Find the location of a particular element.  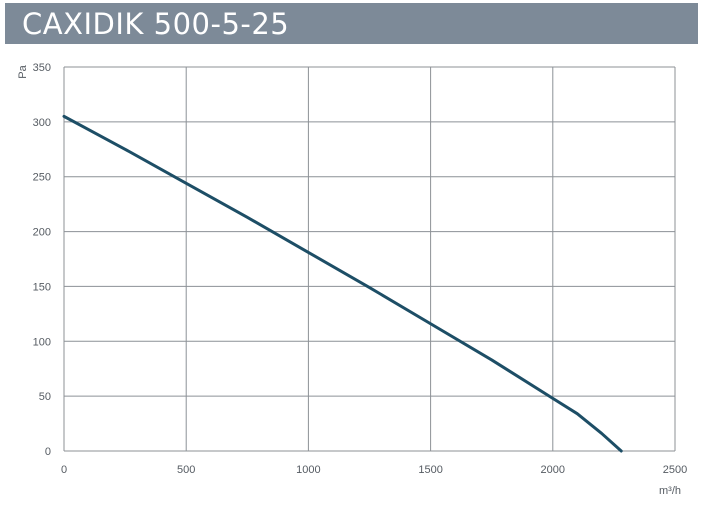

x-tick-label: 1000 is located at coordinates (308, 470).